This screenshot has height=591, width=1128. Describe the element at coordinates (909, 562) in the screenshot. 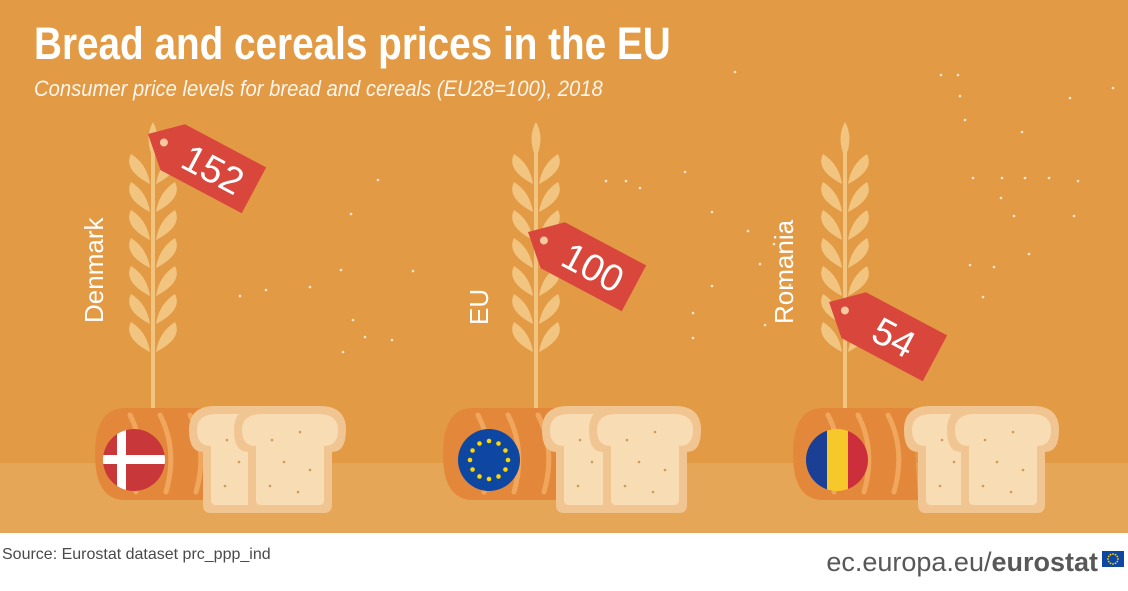

I see `brand-domain: ec.europa.eu/` at that location.